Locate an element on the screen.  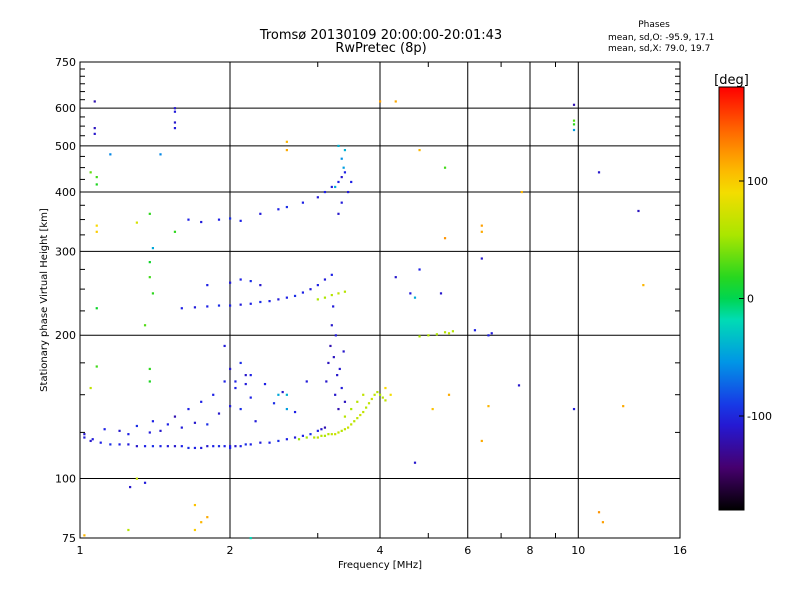
x-axis-label: Frequency [MHz] is located at coordinates (380, 565).